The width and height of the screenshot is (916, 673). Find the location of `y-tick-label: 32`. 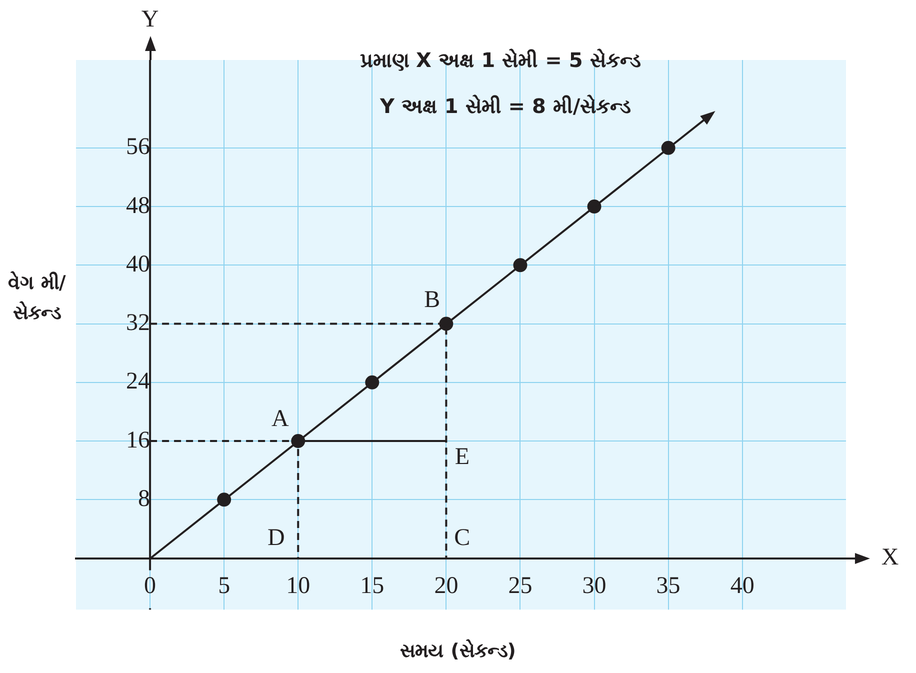

y-tick-label: 32 is located at coordinates (138, 323).